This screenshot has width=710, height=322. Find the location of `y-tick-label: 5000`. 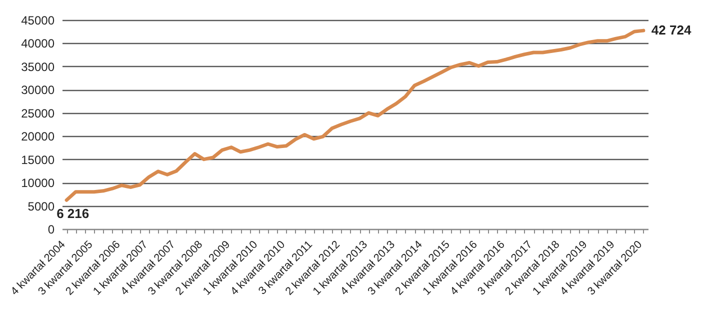

y-tick-label: 5000 is located at coordinates (41, 206).